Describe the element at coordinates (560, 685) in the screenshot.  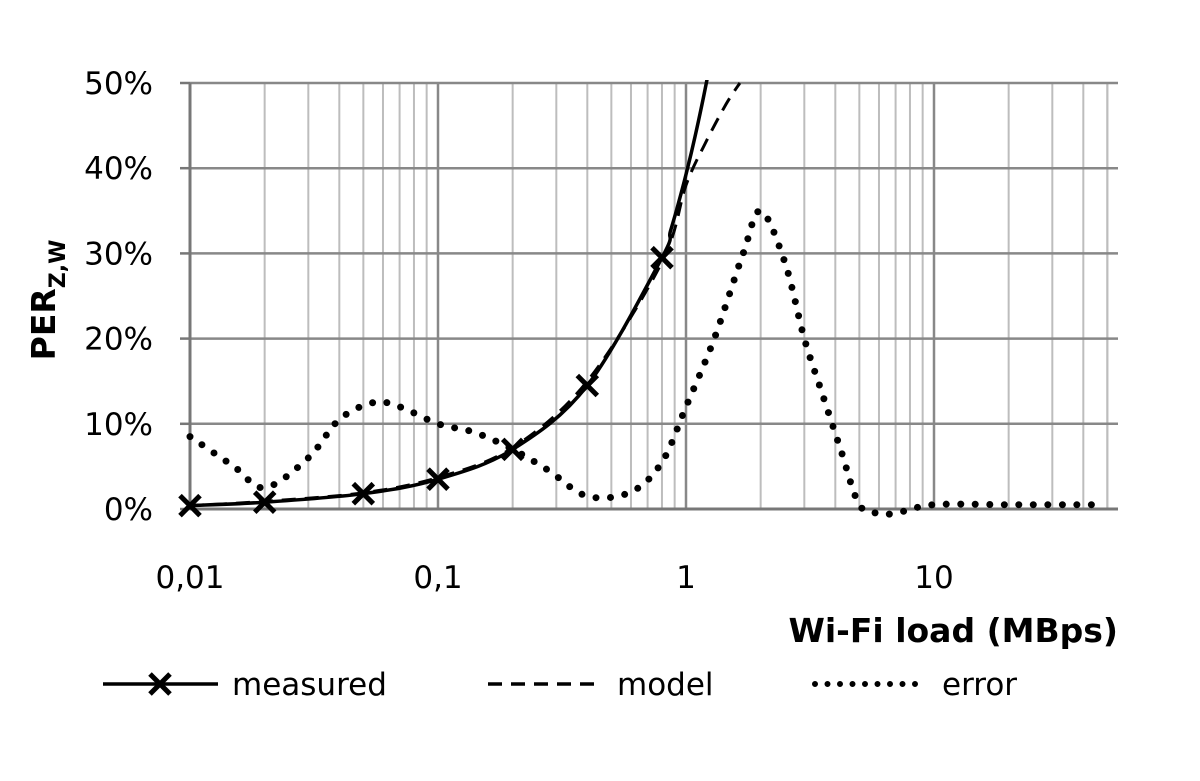
I see `legend: measured model error` at that location.